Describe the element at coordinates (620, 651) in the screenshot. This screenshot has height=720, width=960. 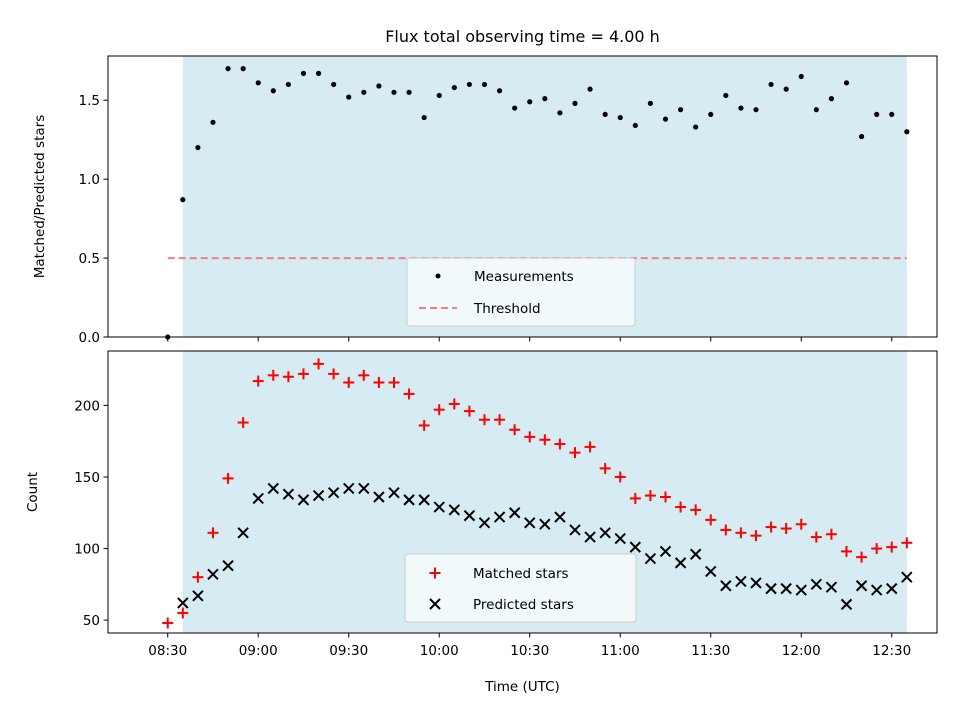
I see `xtick-label: 11:00` at that location.